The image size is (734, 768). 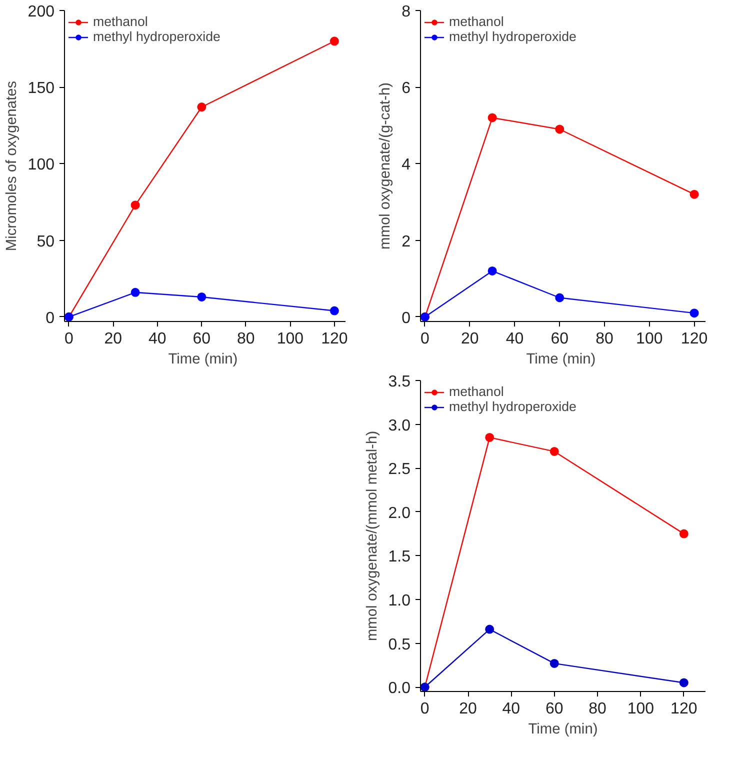 What do you see at coordinates (41, 89) in the screenshot?
I see `y-tick-label: 150` at bounding box center [41, 89].